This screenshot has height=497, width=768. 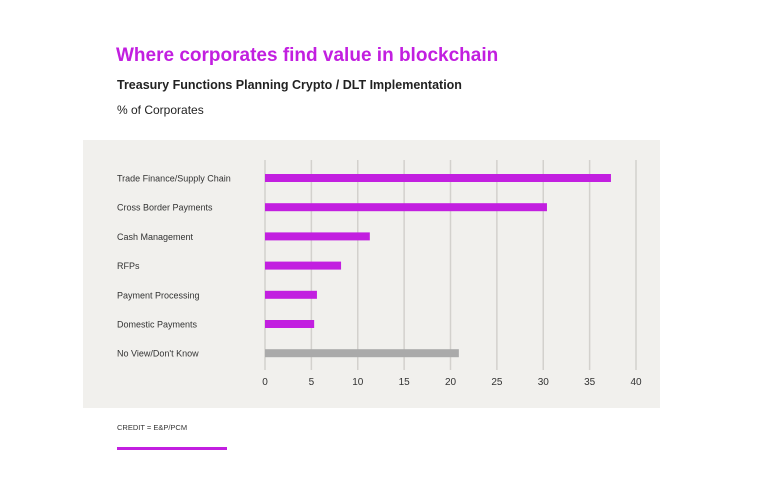 What do you see at coordinates (497, 382) in the screenshot?
I see `x-tick-label: 25` at bounding box center [497, 382].